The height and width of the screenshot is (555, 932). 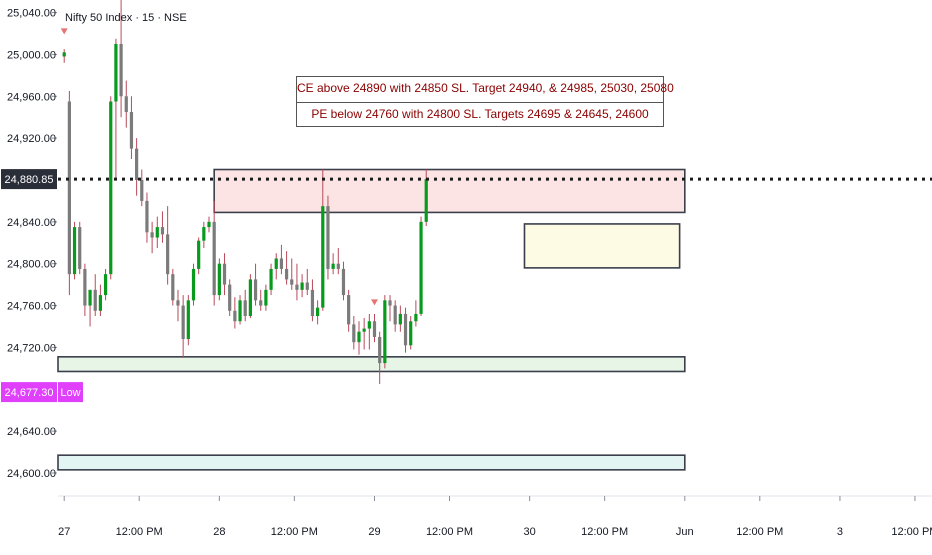 What do you see at coordinates (70, 392) in the screenshot?
I see `low-tag-badge` at bounding box center [70, 392].